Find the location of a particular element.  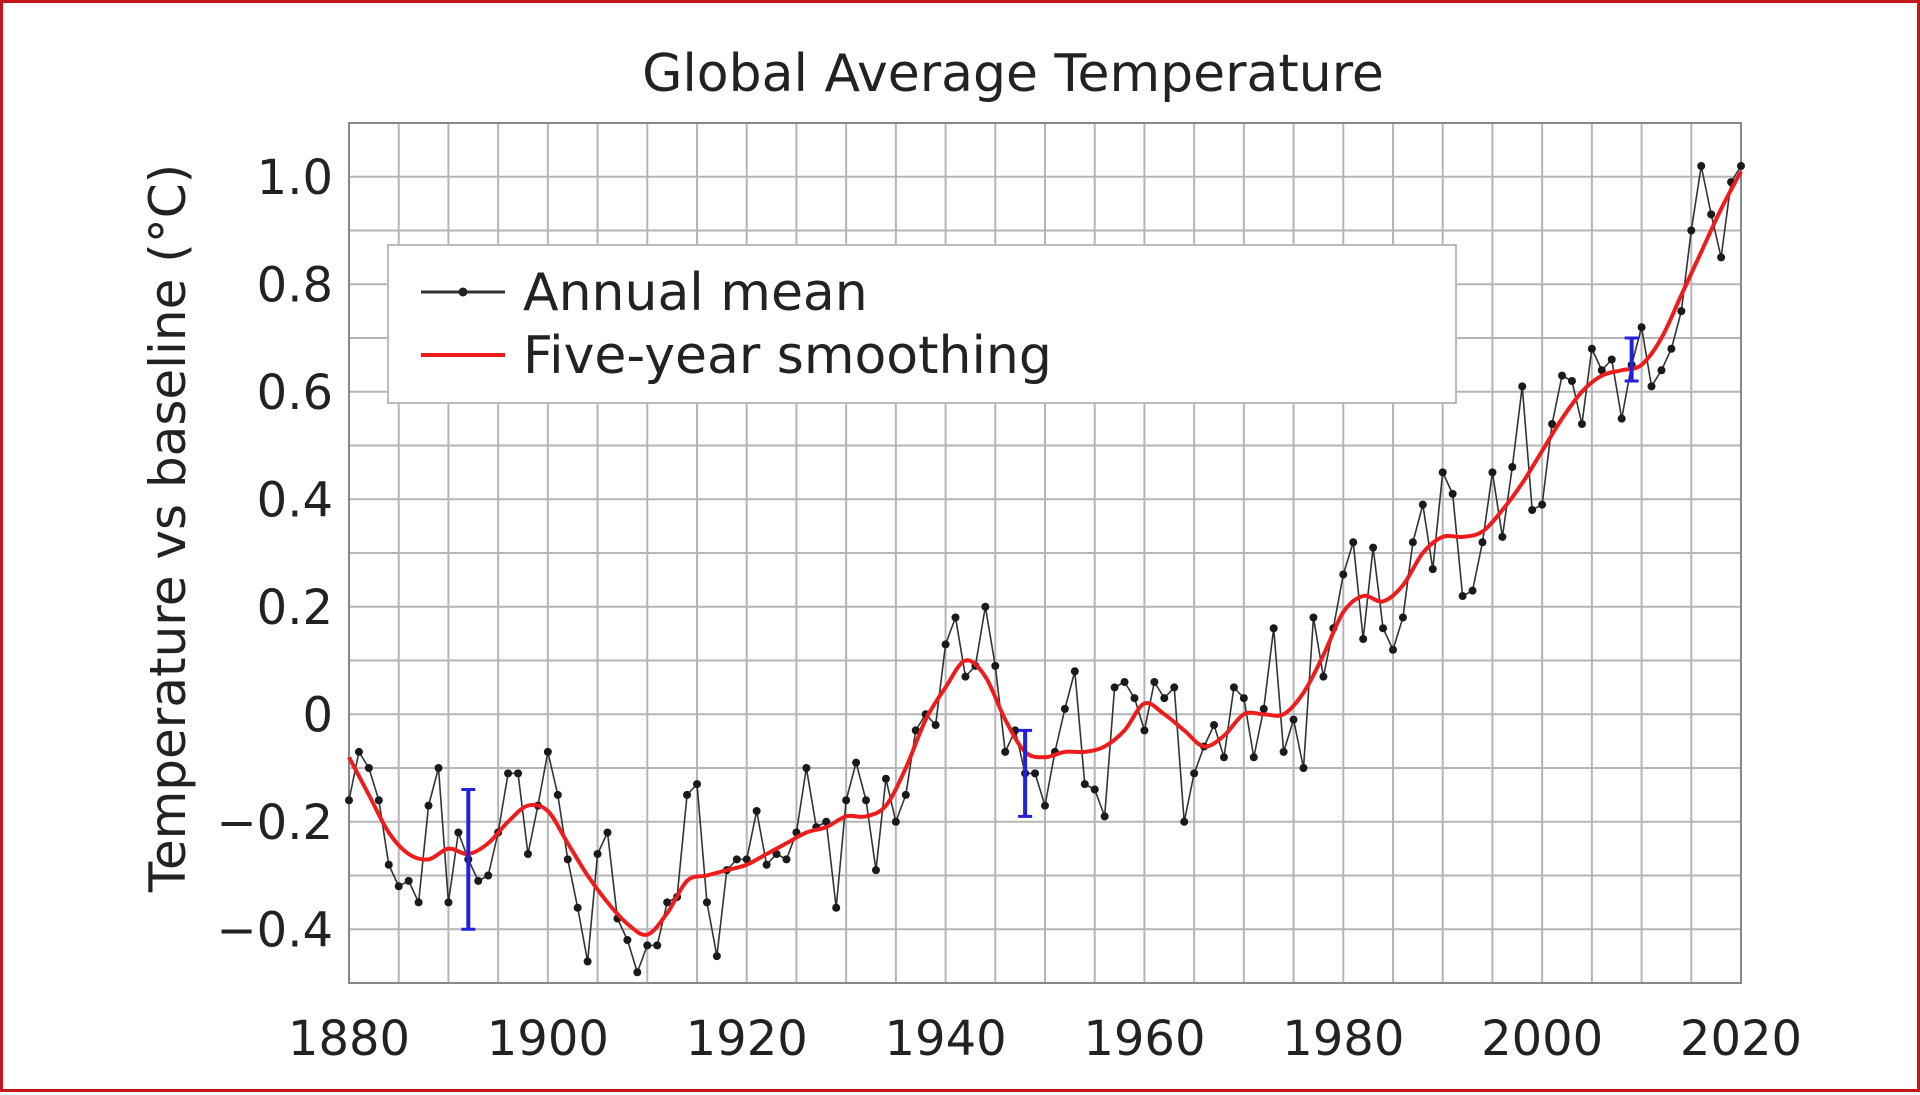

legend-annual-label: Annual mean is located at coordinates (695, 293).